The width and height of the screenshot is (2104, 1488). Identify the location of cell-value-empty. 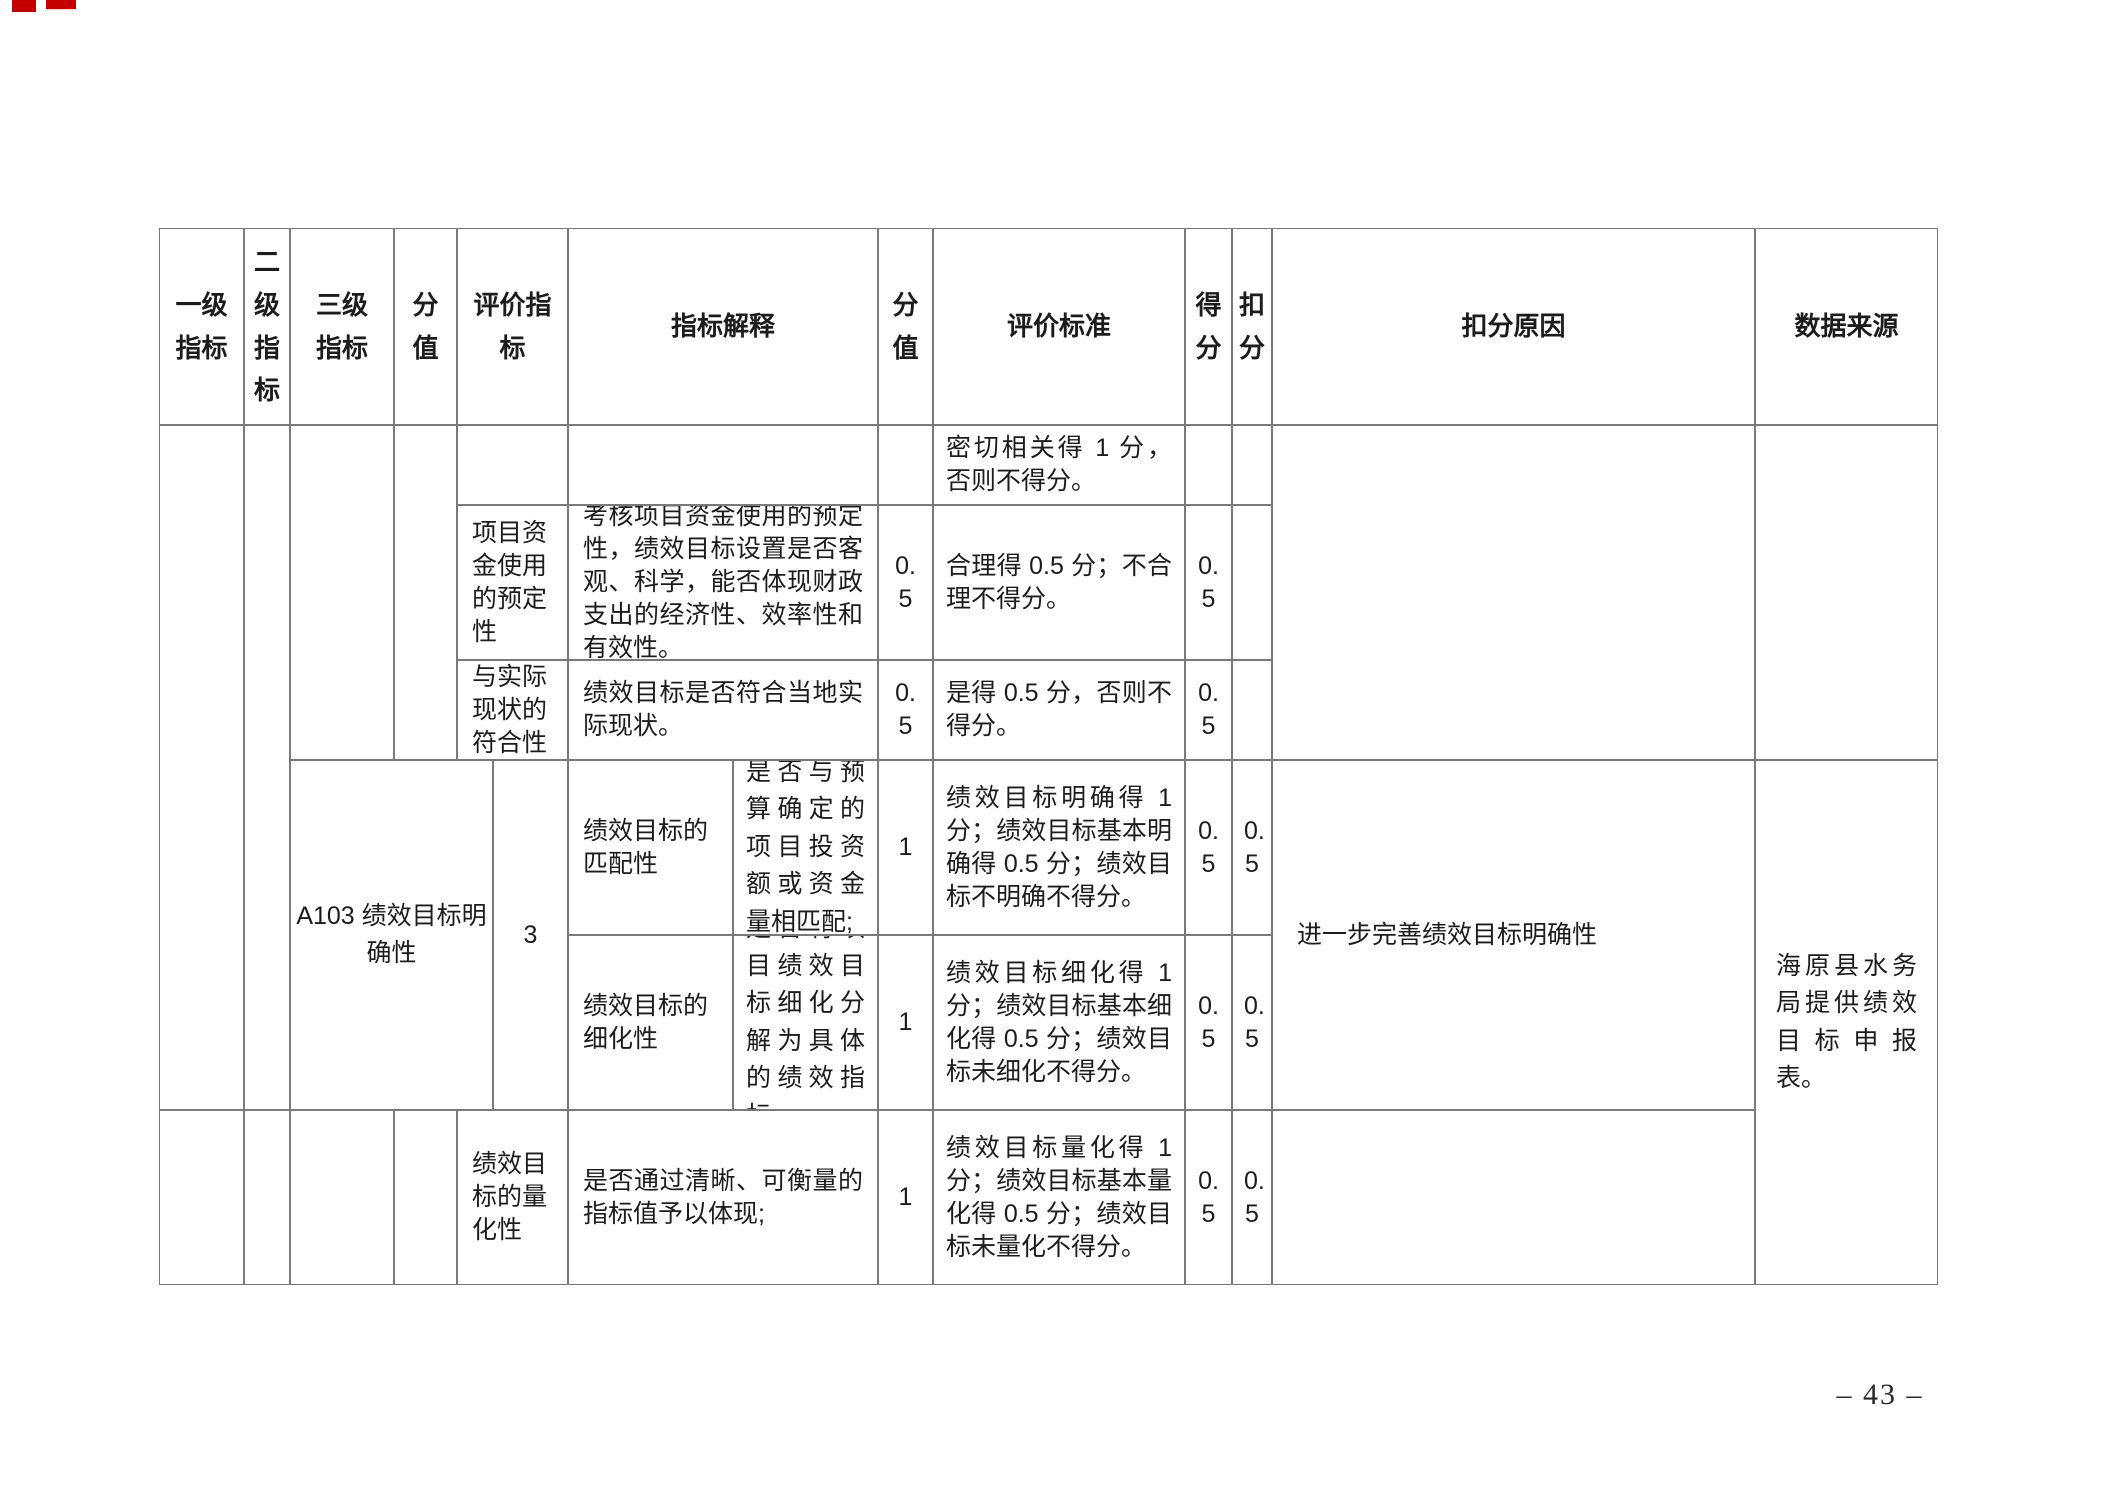
(905, 465).